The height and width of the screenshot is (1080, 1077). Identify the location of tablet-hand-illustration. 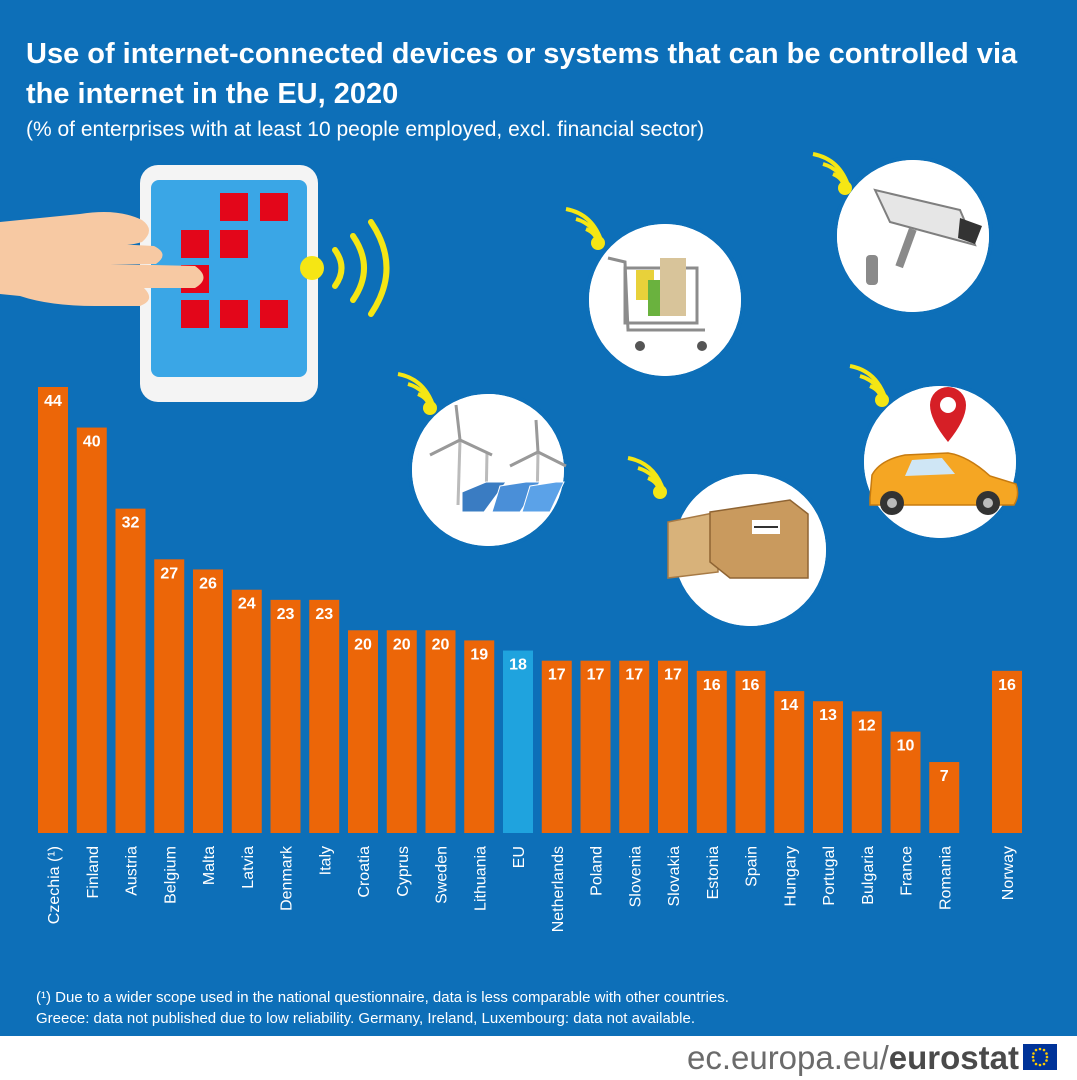
(195, 283).